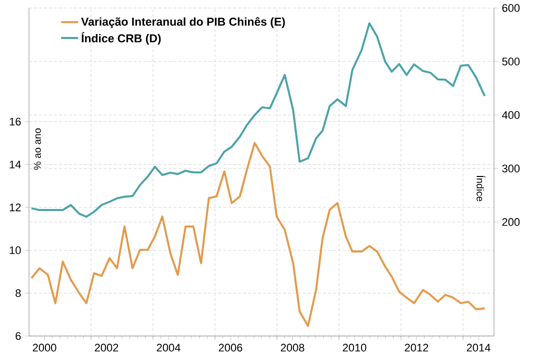  What do you see at coordinates (481, 189) in the screenshot?
I see `y2-axis-title: Índice` at bounding box center [481, 189].